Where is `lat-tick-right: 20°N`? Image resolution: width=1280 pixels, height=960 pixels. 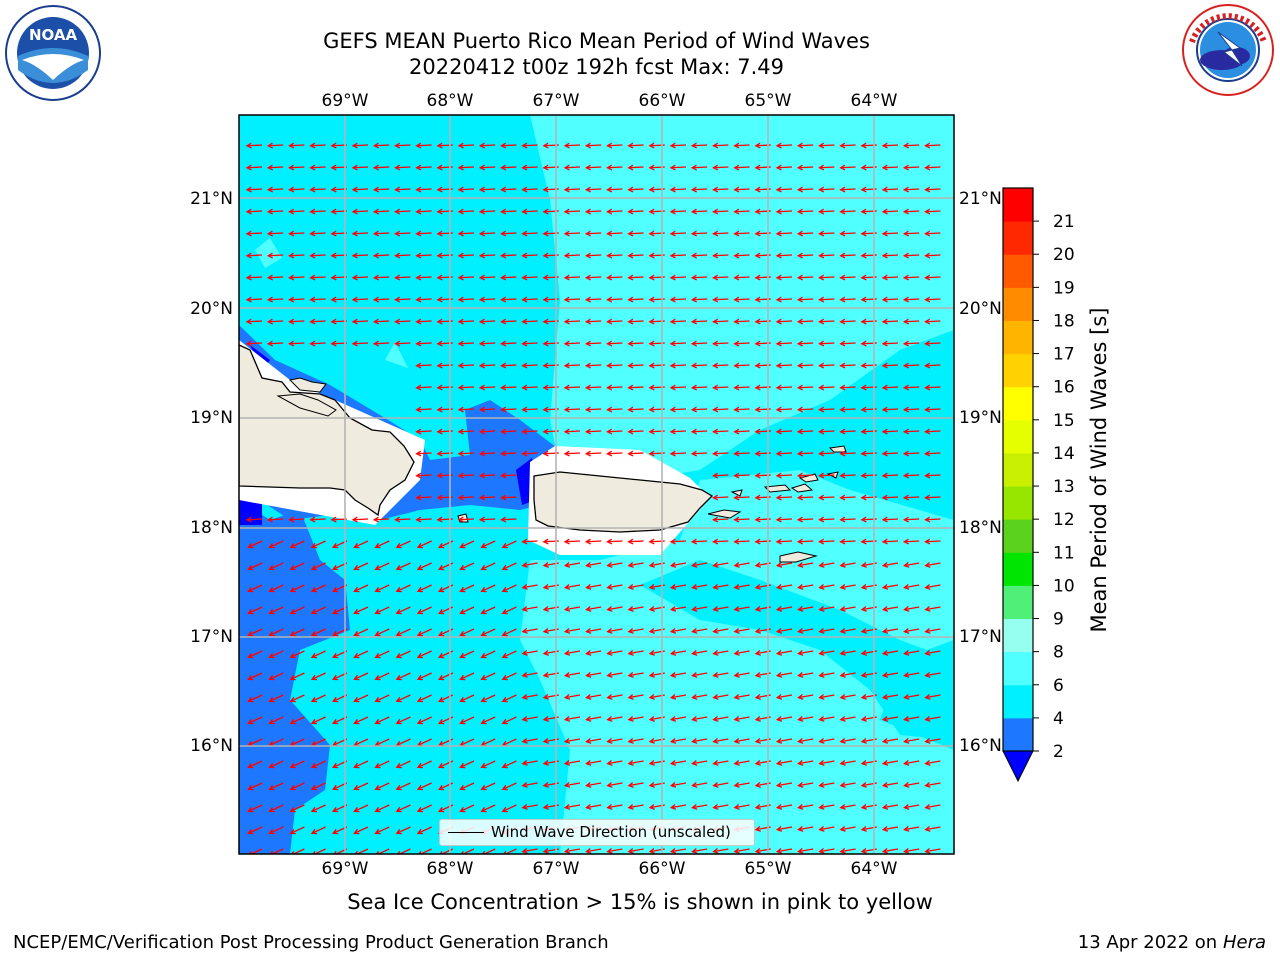 lat-tick-right: 20°N is located at coordinates (980, 309).